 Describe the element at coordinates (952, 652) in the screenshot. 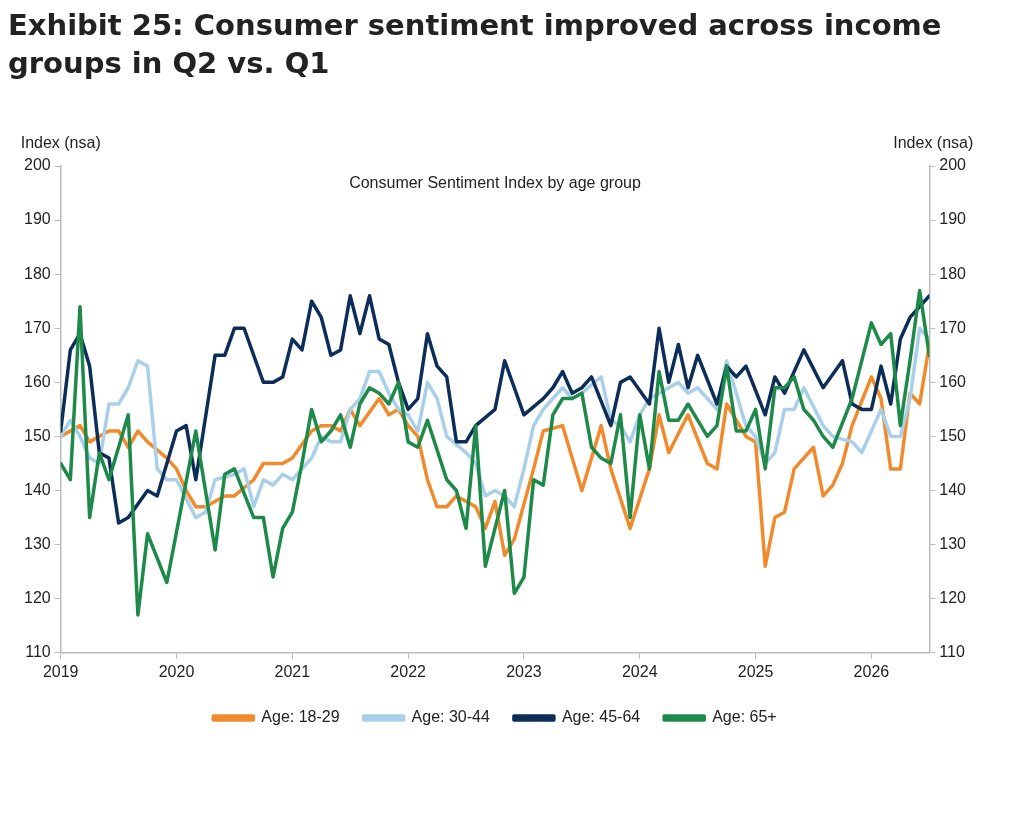

I see `y2-tick-label: 110` at that location.